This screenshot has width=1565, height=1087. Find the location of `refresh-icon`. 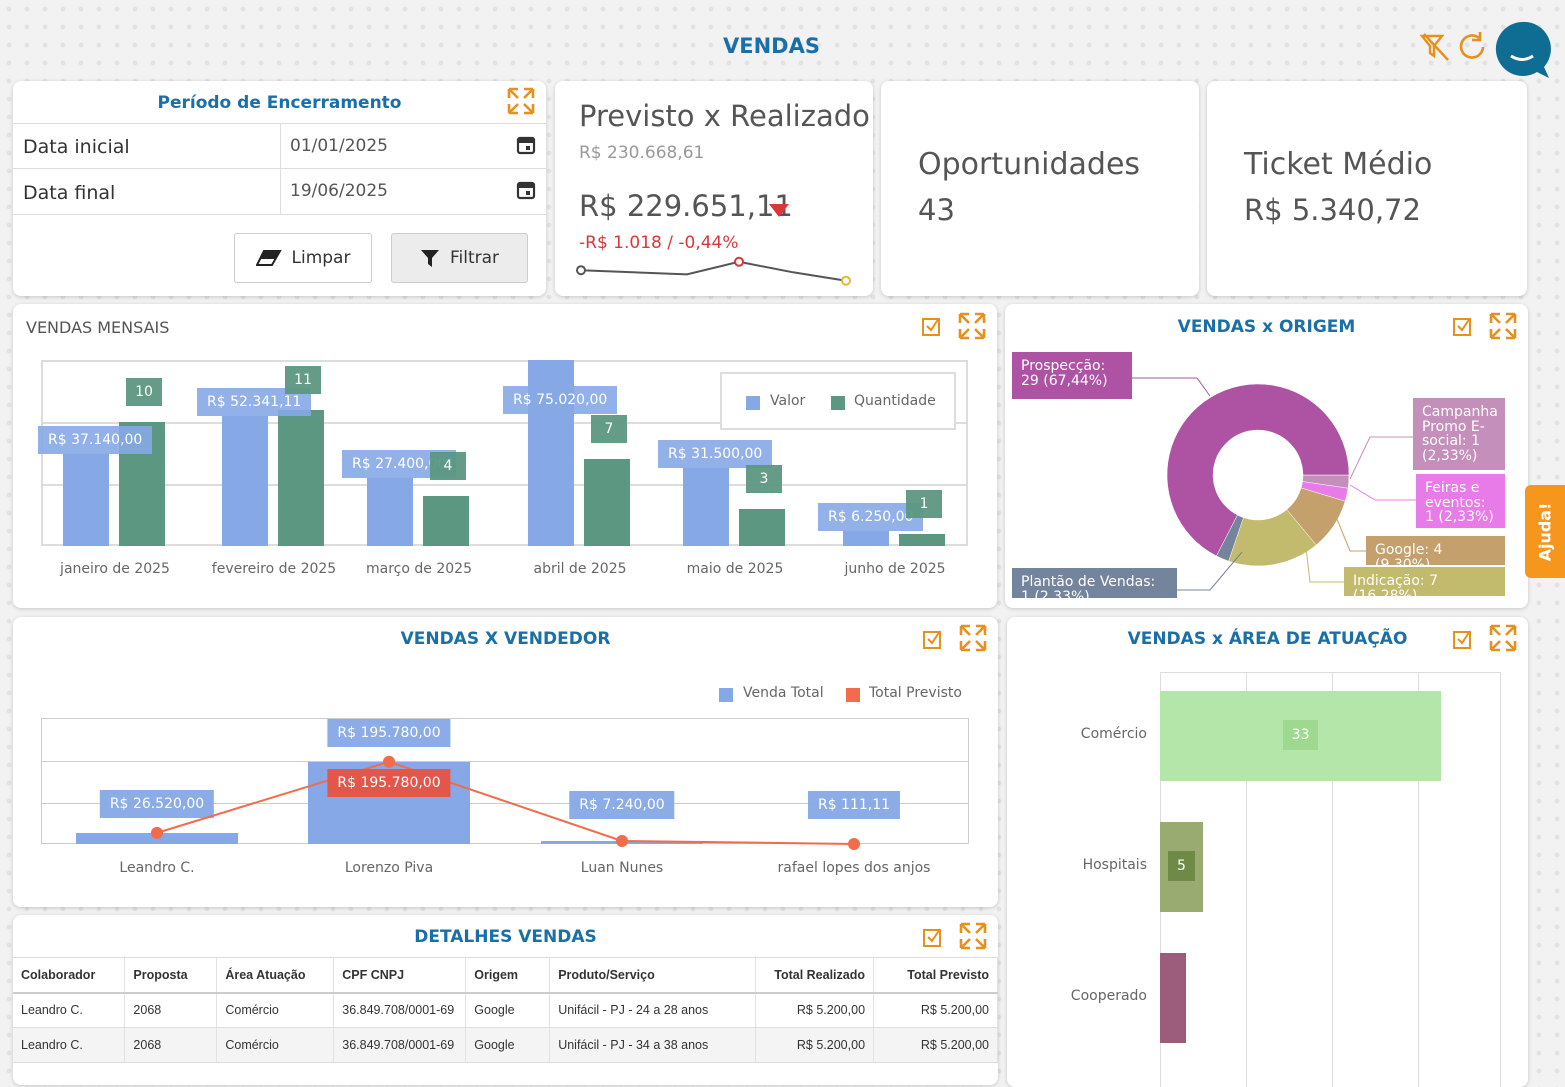

refresh-icon is located at coordinates (1473, 47).